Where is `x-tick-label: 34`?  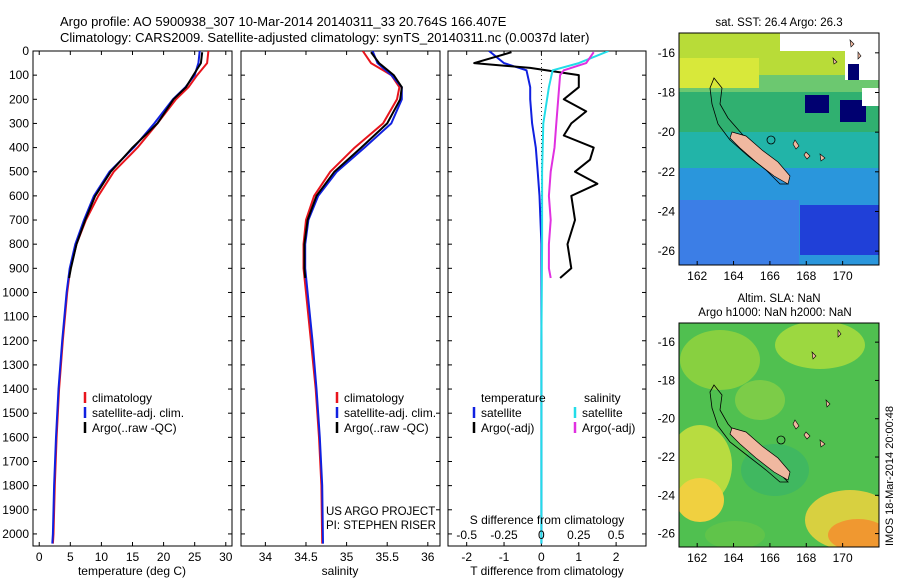 x-tick-label: 34 is located at coordinates (266, 557).